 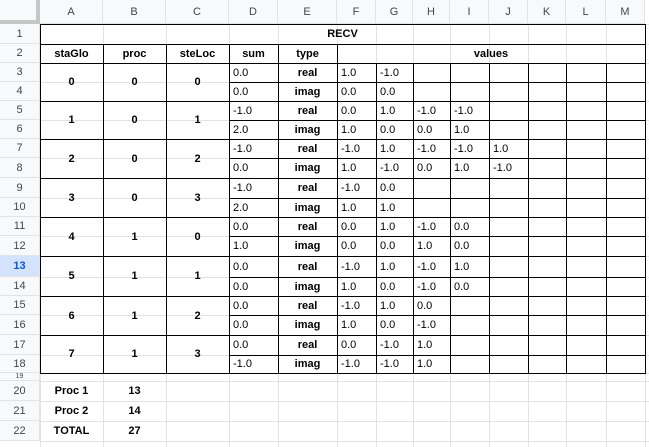 What do you see at coordinates (134, 53) in the screenshot?
I see `header-proc: proc` at bounding box center [134, 53].